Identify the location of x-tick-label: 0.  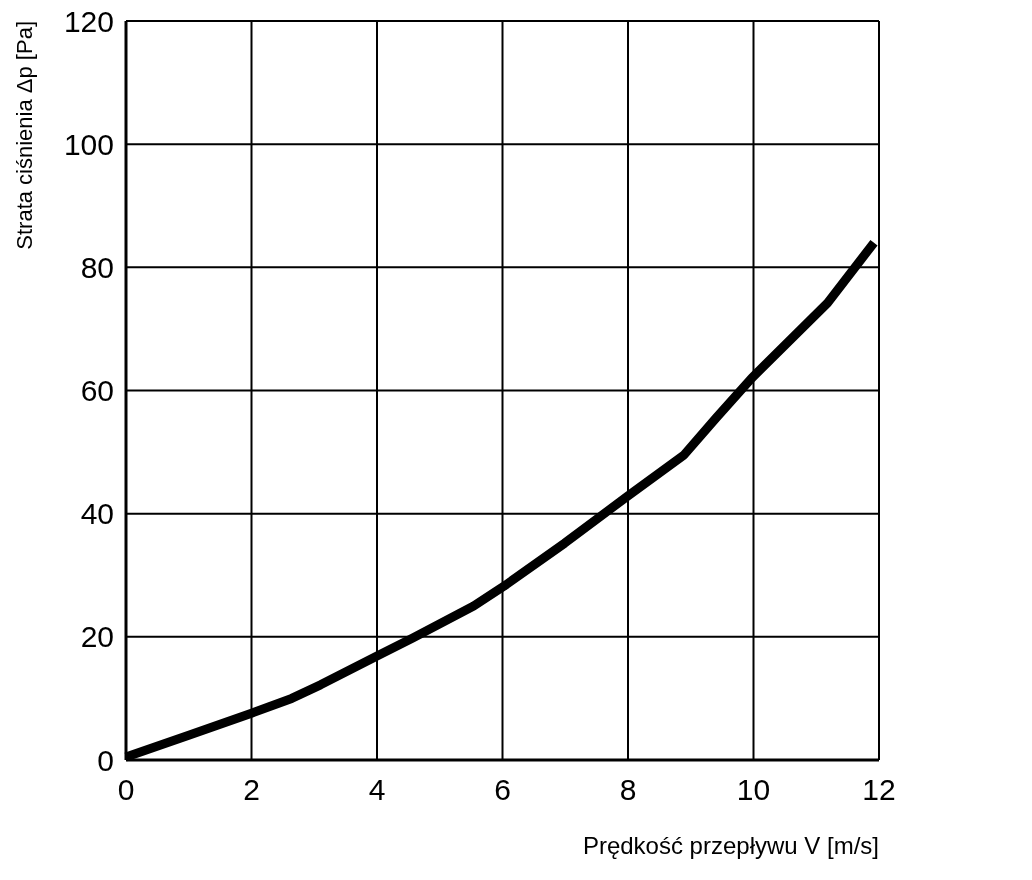
(126, 789).